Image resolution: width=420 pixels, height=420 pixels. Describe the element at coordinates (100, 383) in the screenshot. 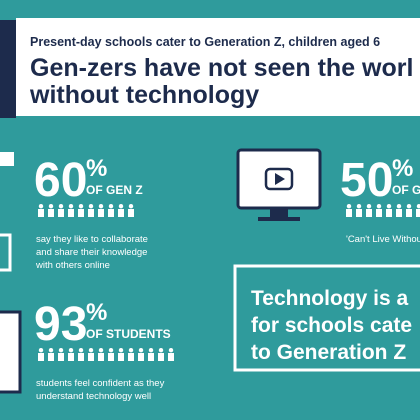

I see `stat-text: students feel confident as they` at that location.